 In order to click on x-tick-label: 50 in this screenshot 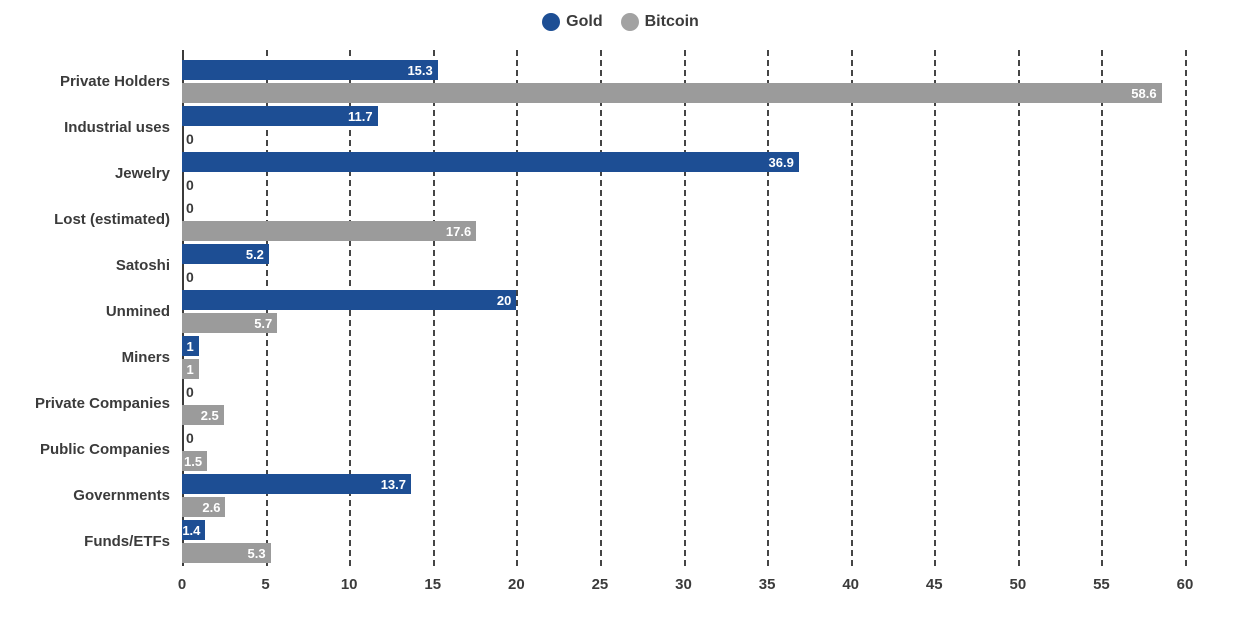, I will do `click(1018, 584)`.